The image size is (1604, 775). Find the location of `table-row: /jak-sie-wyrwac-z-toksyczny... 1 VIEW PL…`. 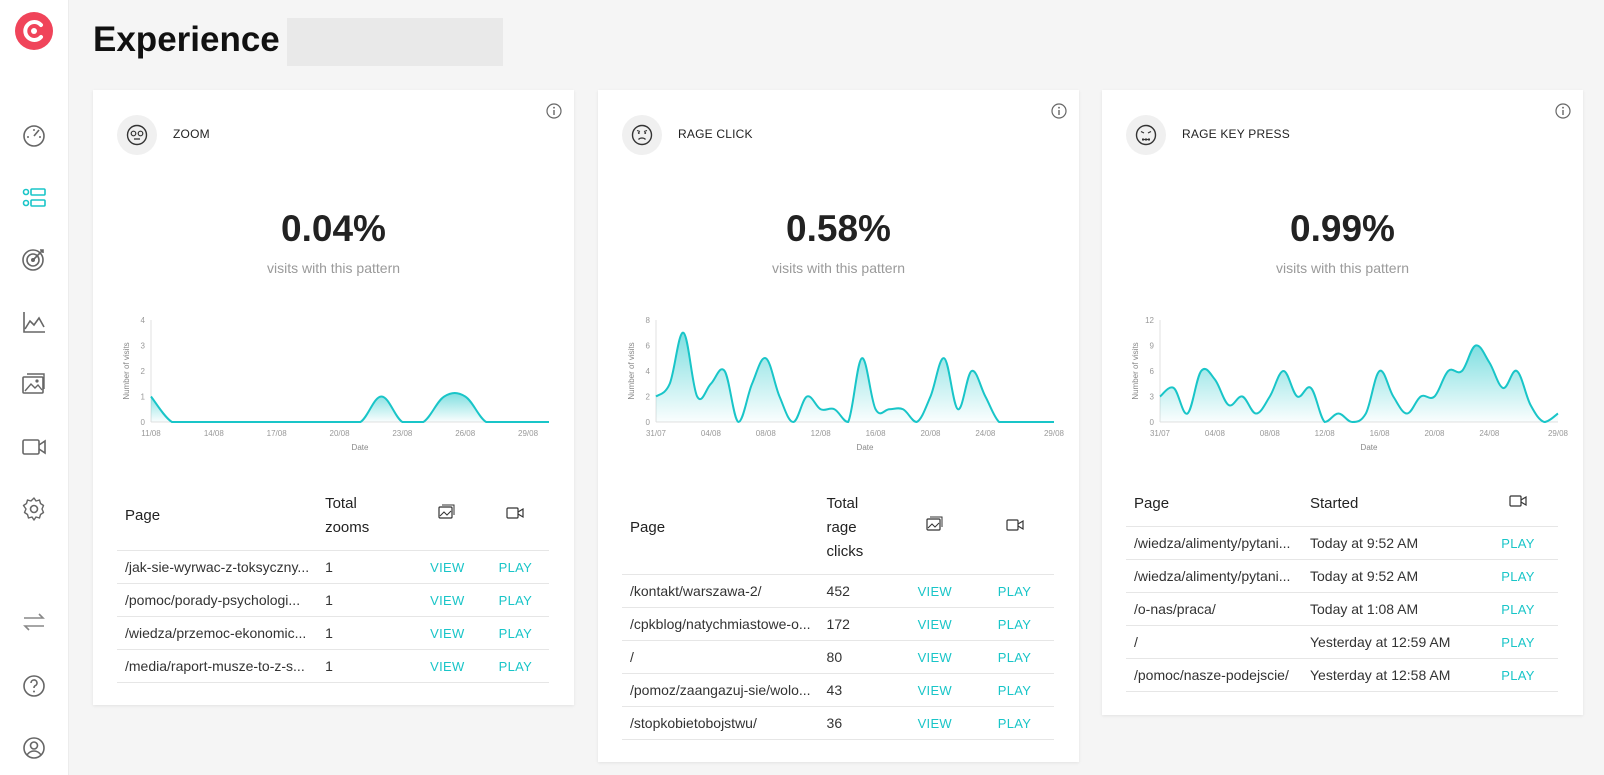

table-row: /jak-sie-wyrwac-z-toksyczny... 1 VIEW PL… is located at coordinates (333, 567).